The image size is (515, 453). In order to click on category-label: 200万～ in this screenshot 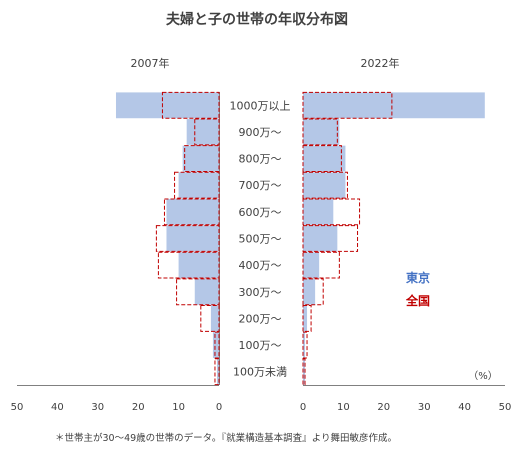, I will do `click(260, 318)`.